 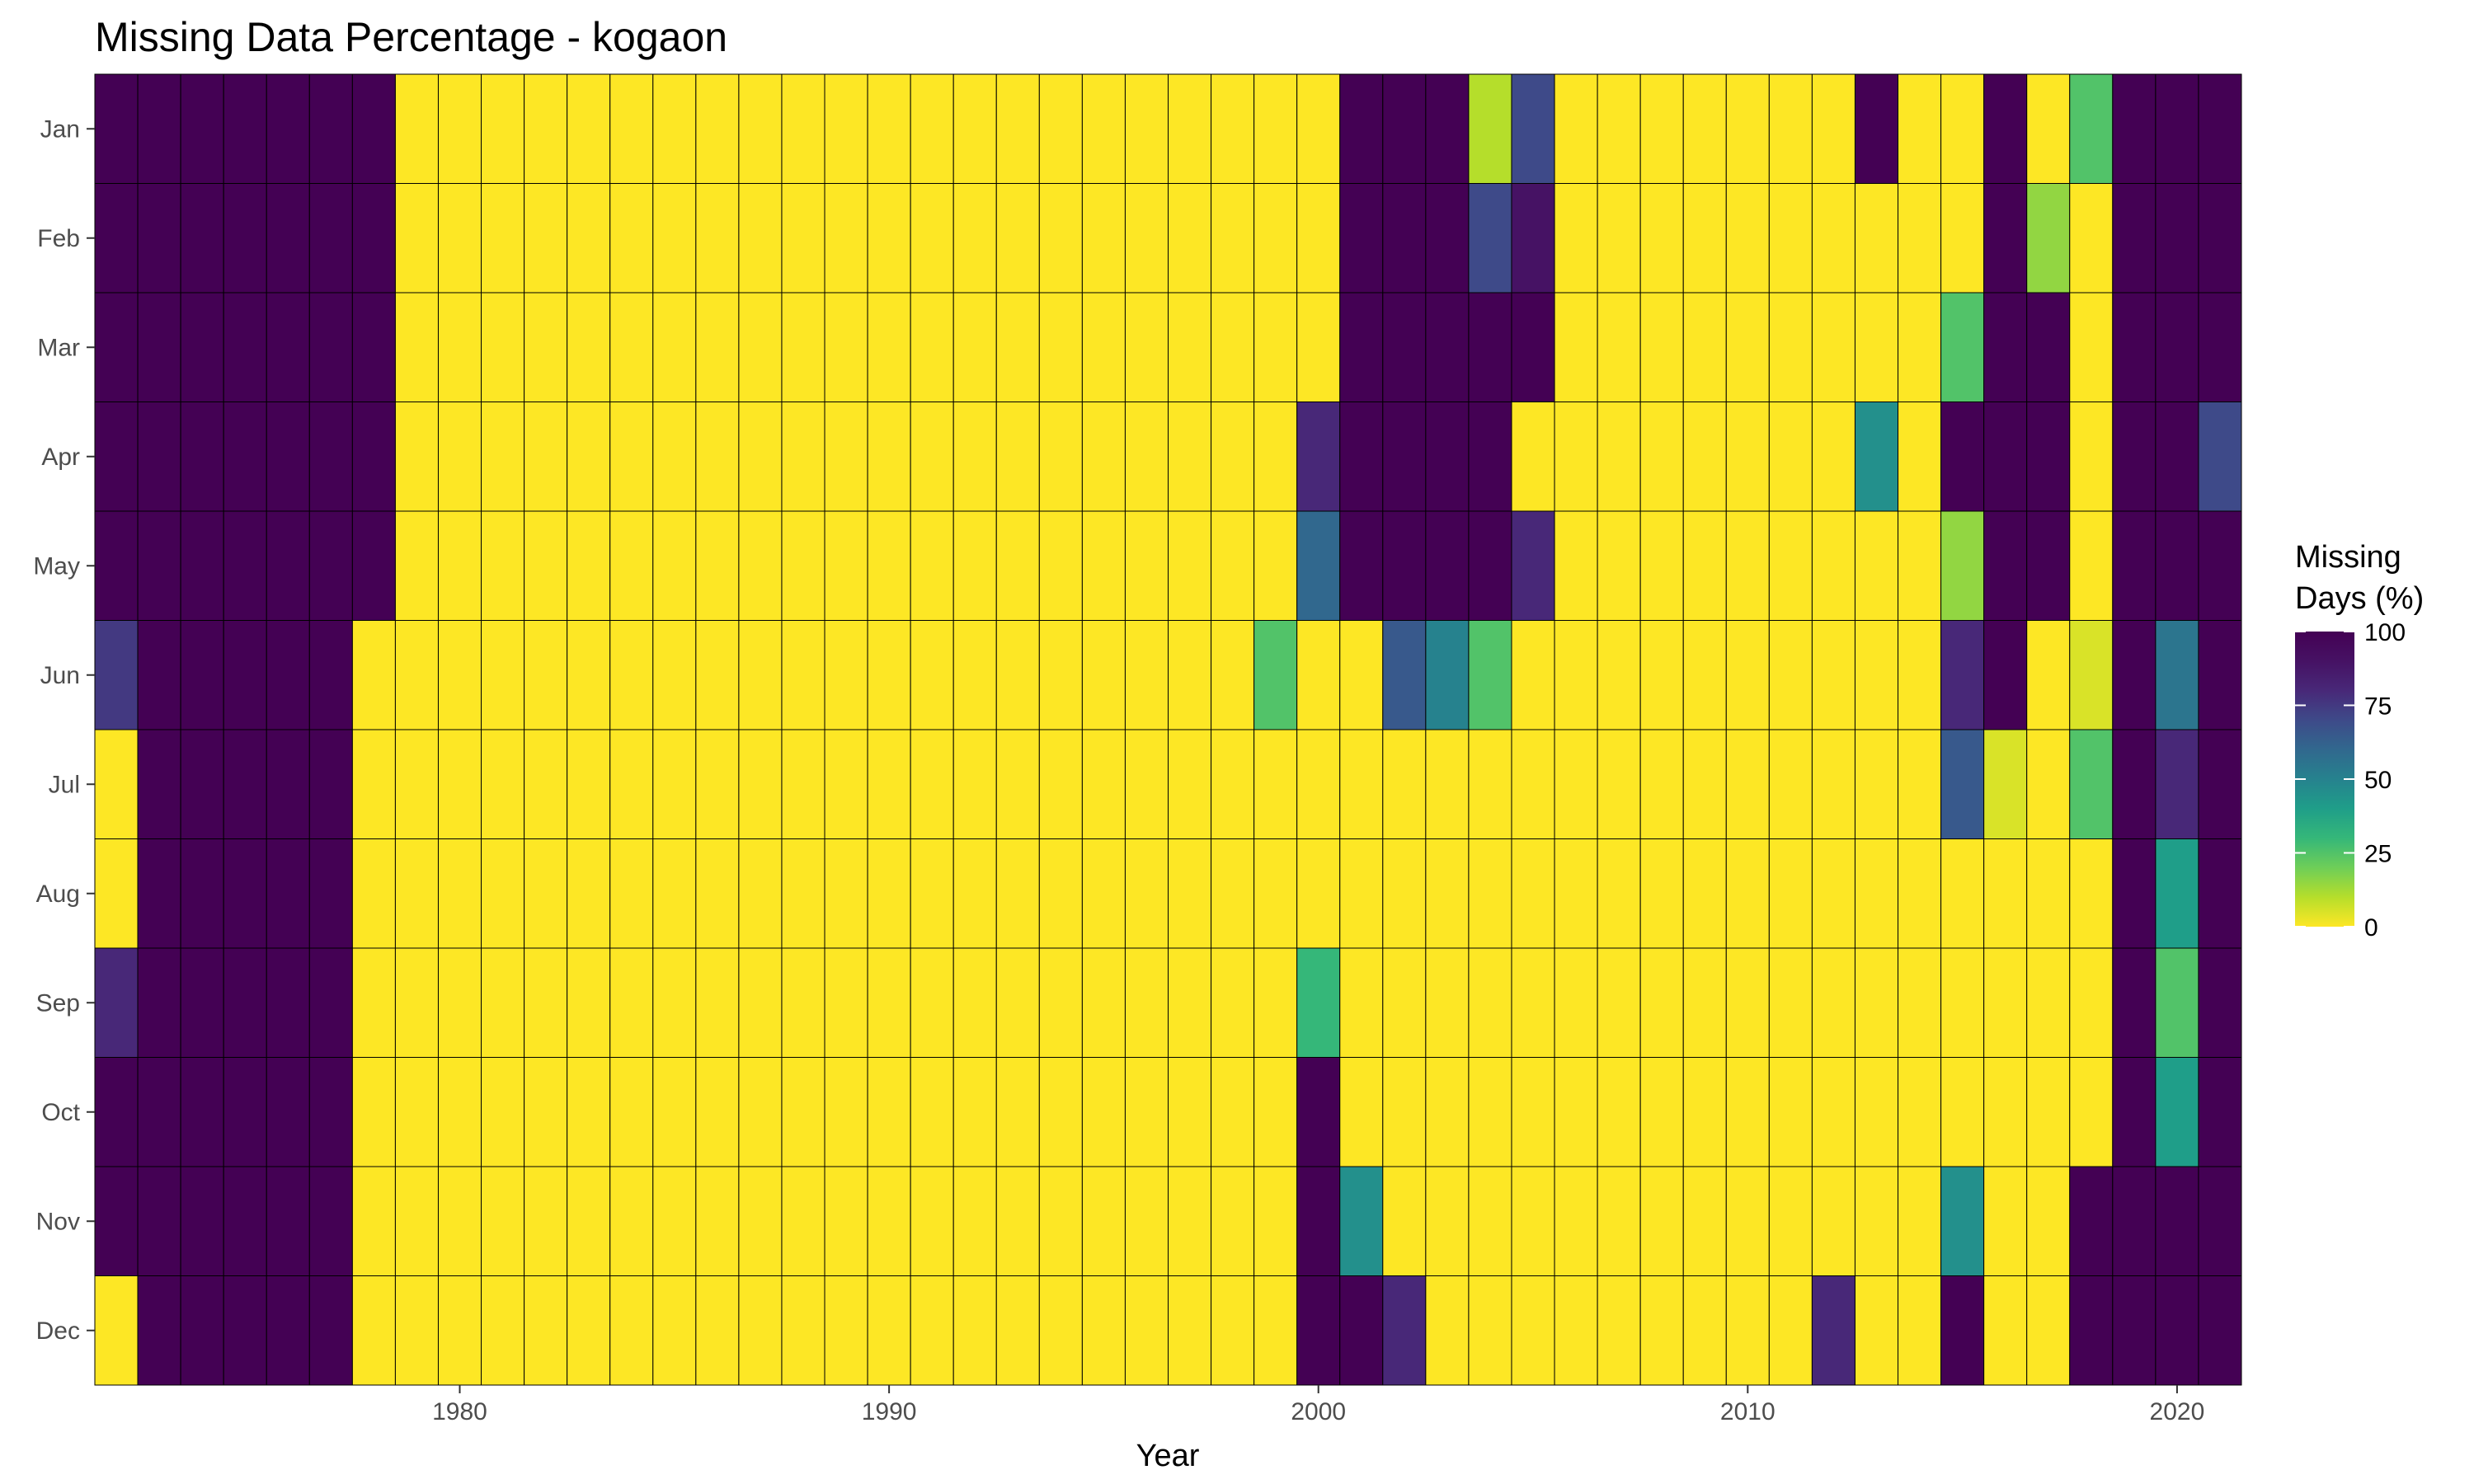 What do you see at coordinates (411, 37) in the screenshot?
I see `chart-title: Missing Data Percentage - kogaon` at bounding box center [411, 37].